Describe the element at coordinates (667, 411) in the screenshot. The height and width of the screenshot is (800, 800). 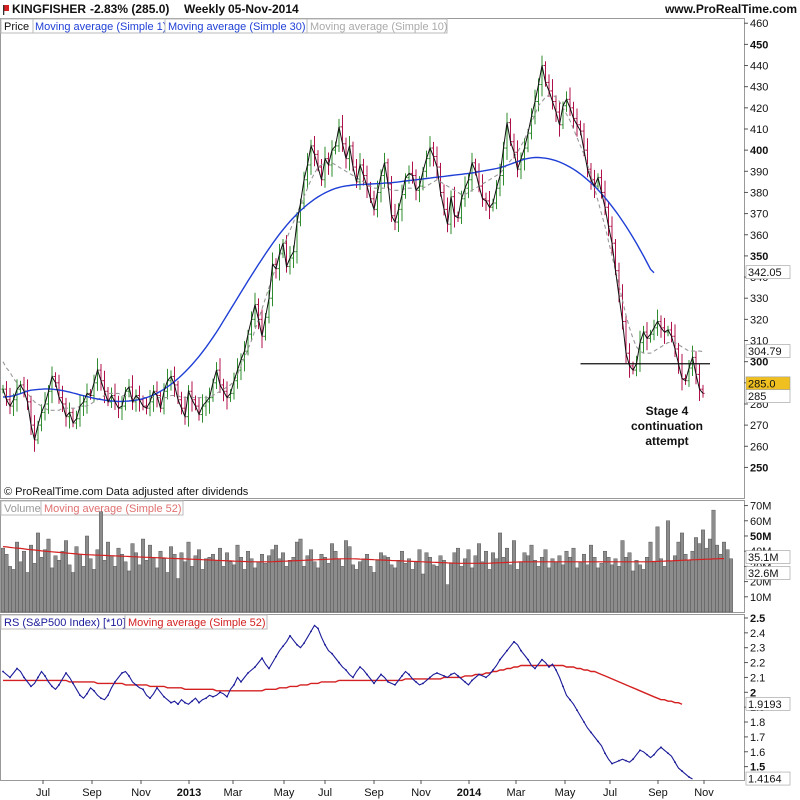
I see `annotation-line-1: Stage 4` at that location.